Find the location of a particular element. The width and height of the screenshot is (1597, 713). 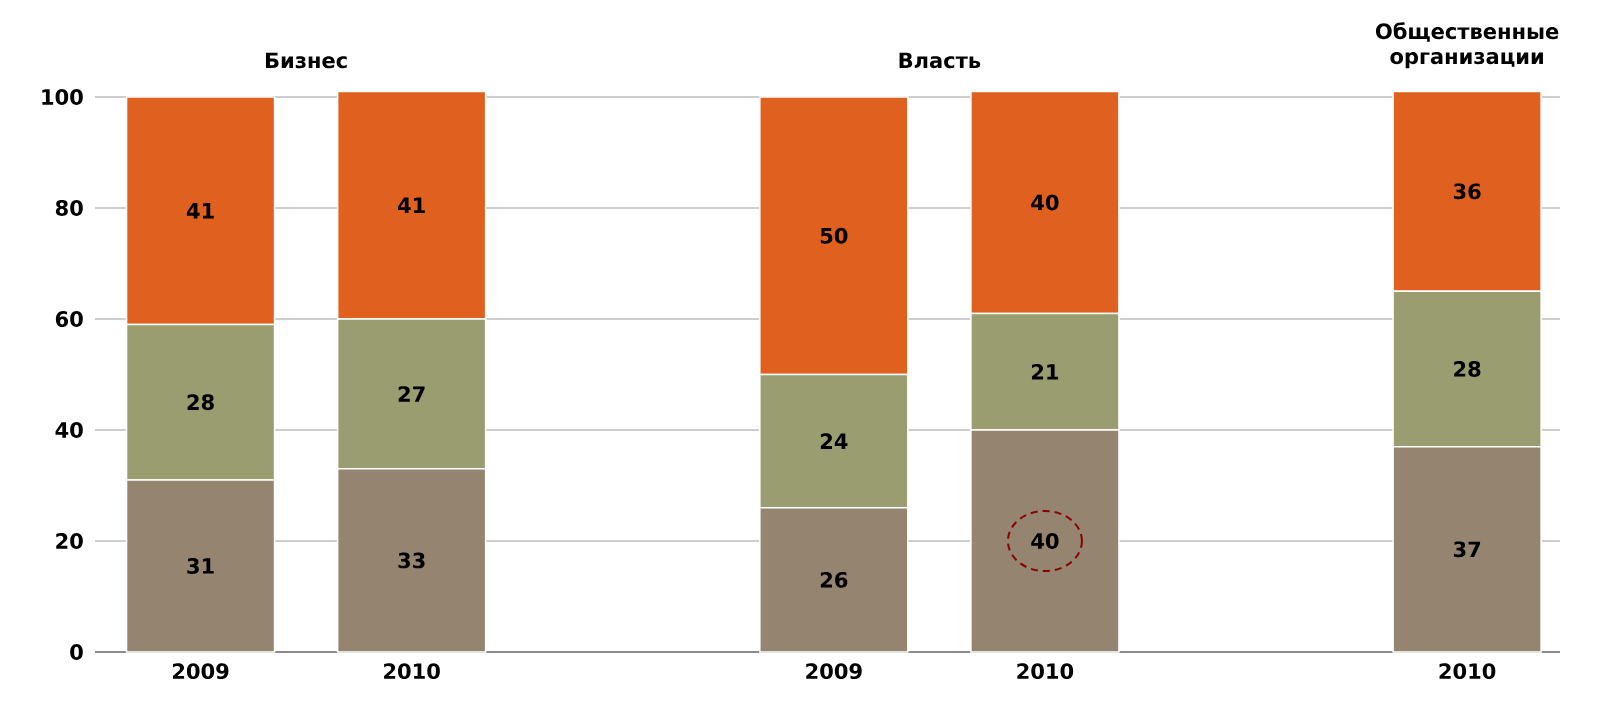

data-label: 24 is located at coordinates (834, 441).